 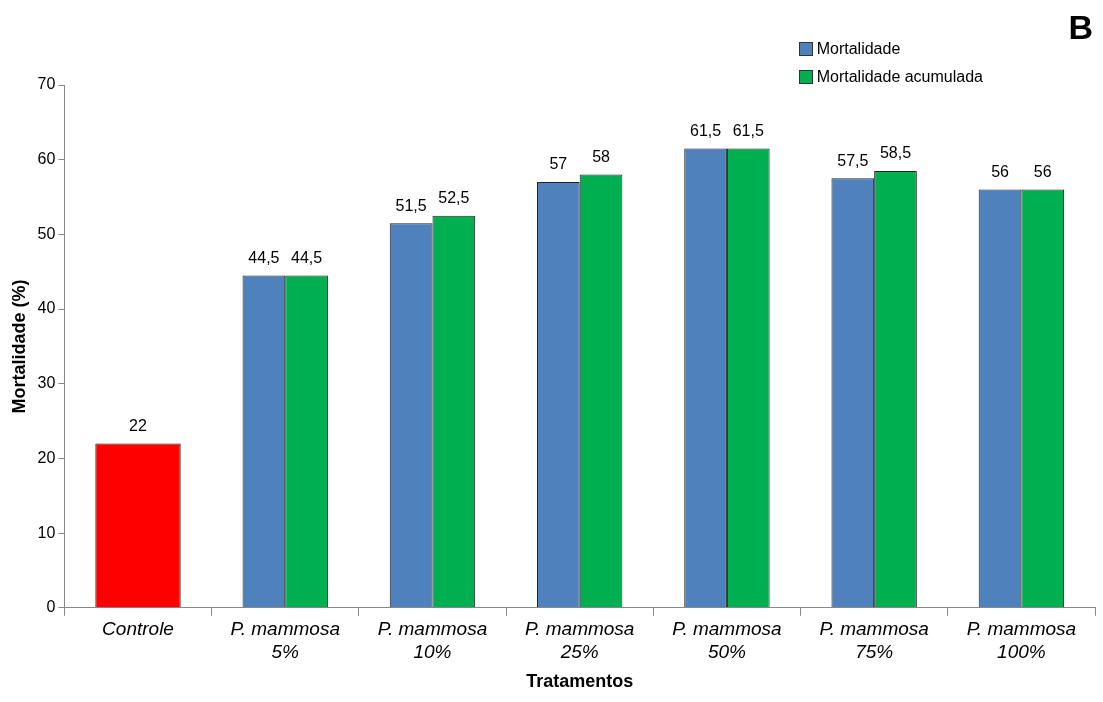 I want to click on x-tick-label: P. mammosa 25%, so click(x=579, y=640).